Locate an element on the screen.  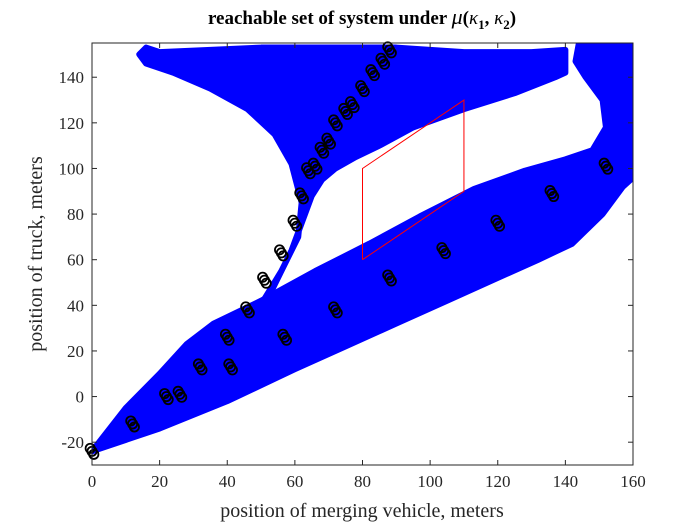
x-axis-label: position of merging vehicle, meters is located at coordinates (362, 511).